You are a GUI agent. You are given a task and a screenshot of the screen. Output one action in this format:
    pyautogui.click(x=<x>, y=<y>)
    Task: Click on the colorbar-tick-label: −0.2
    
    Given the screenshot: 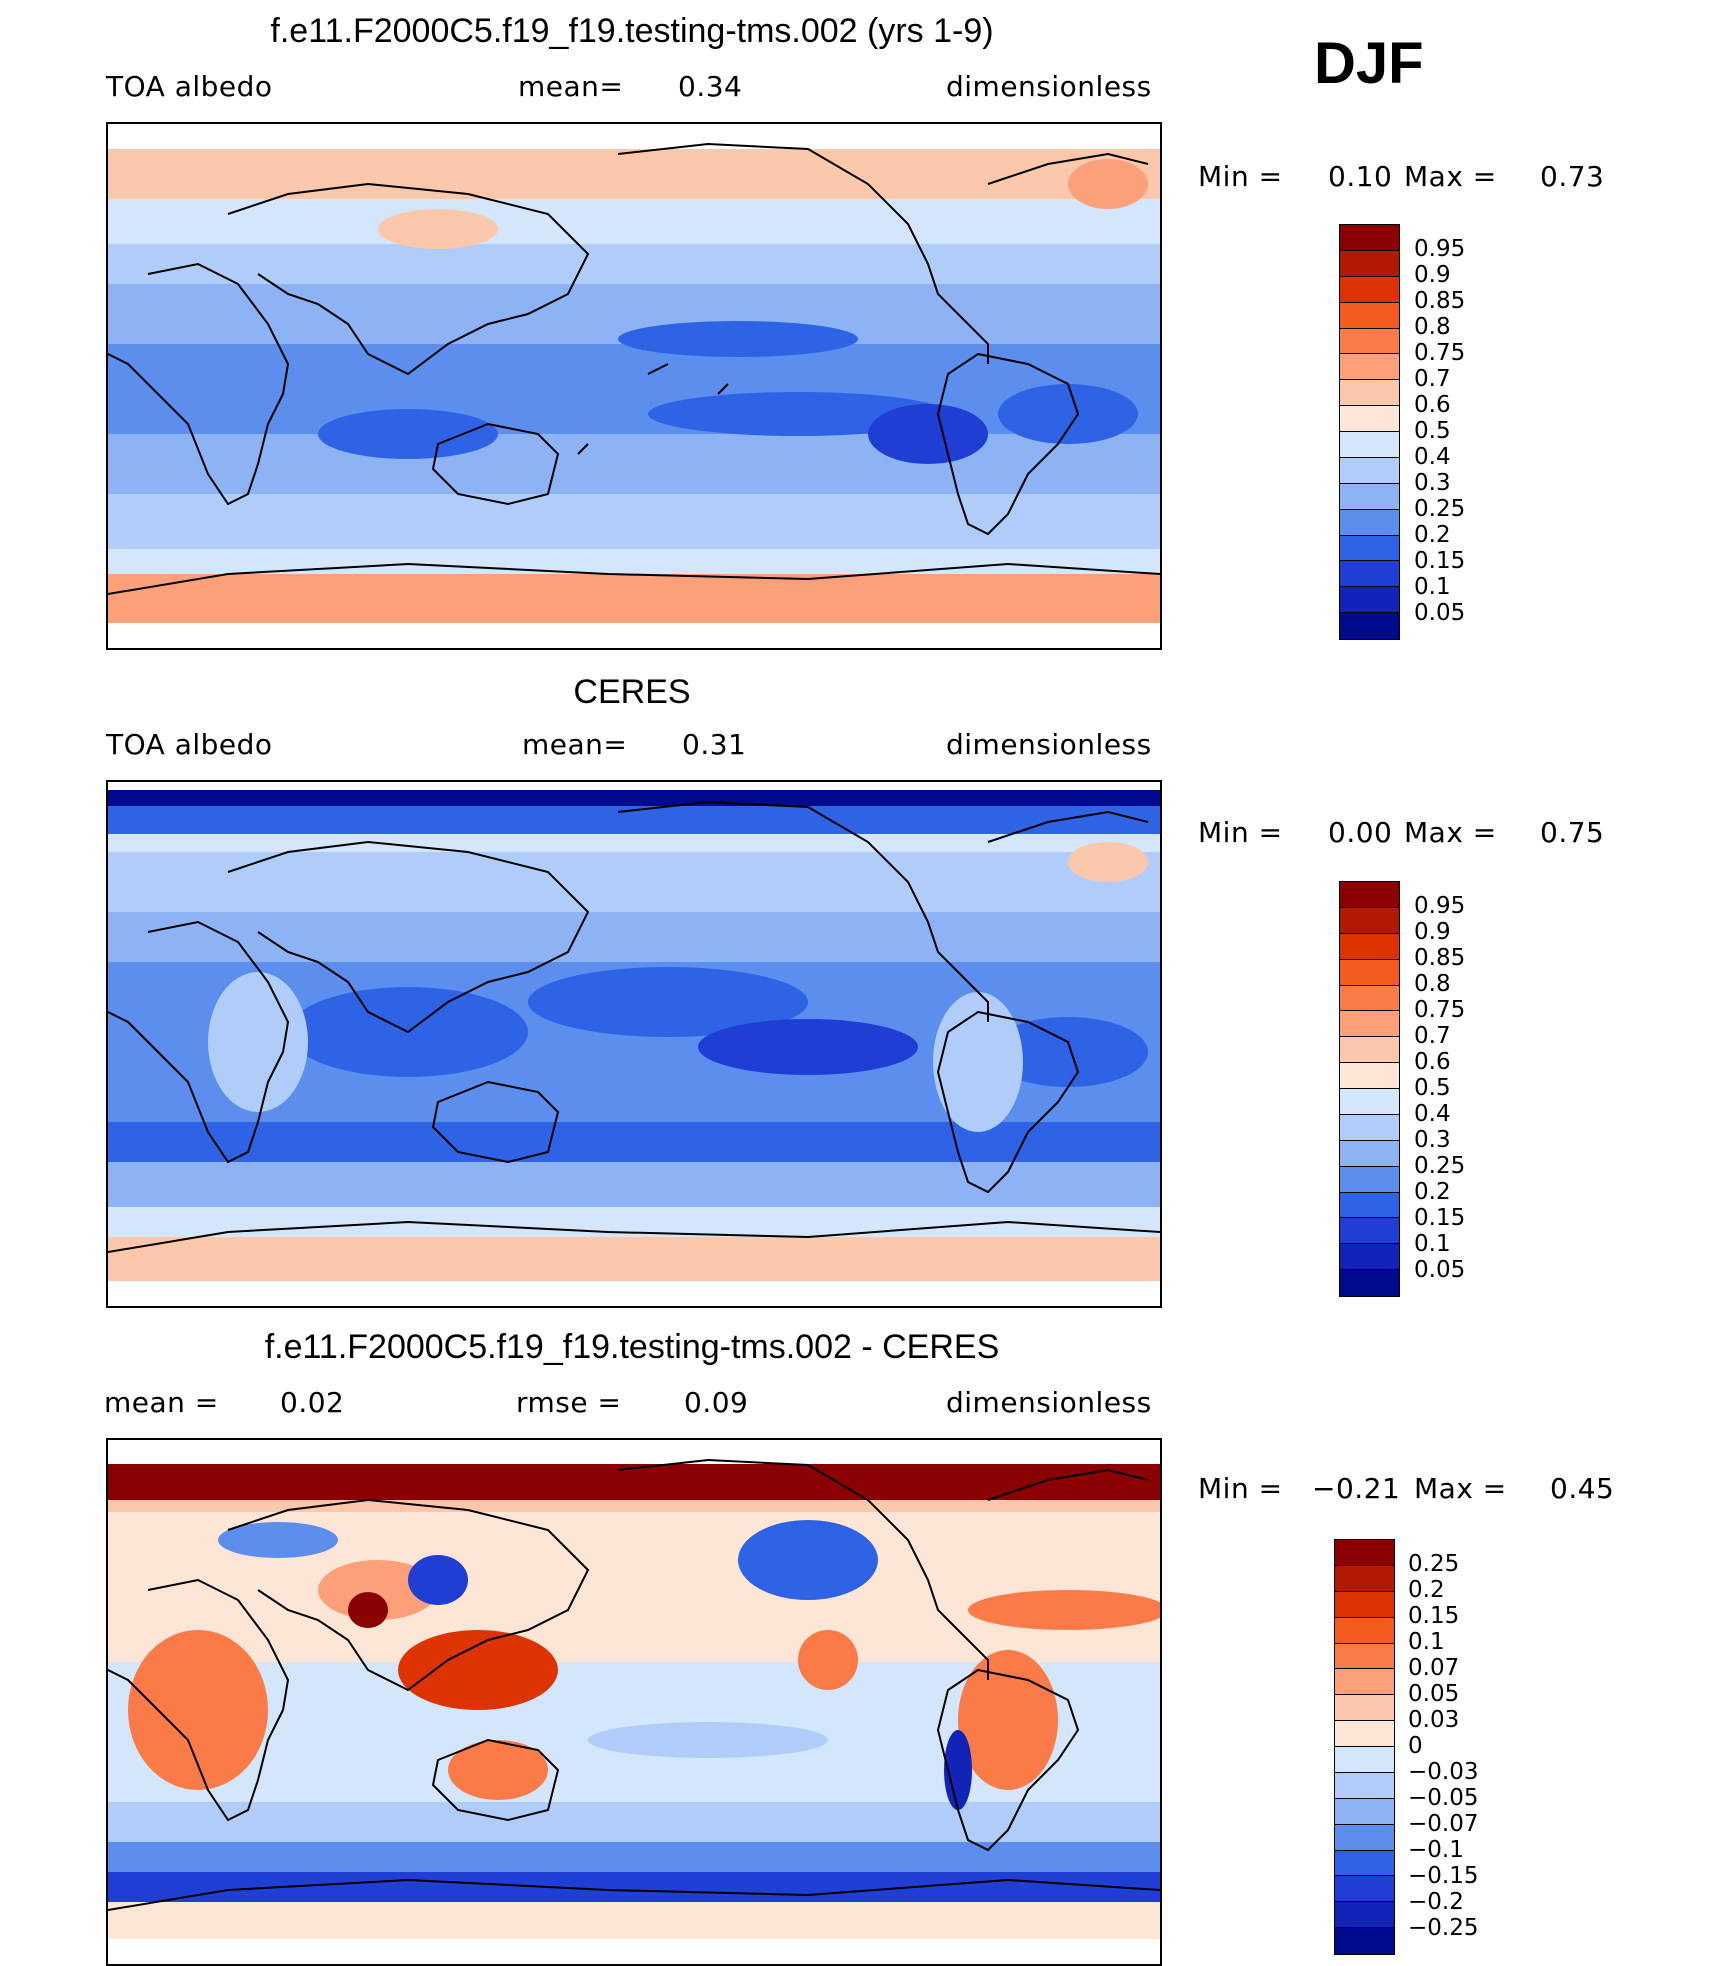 What is the action you would take?
    pyautogui.click(x=1436, y=1902)
    